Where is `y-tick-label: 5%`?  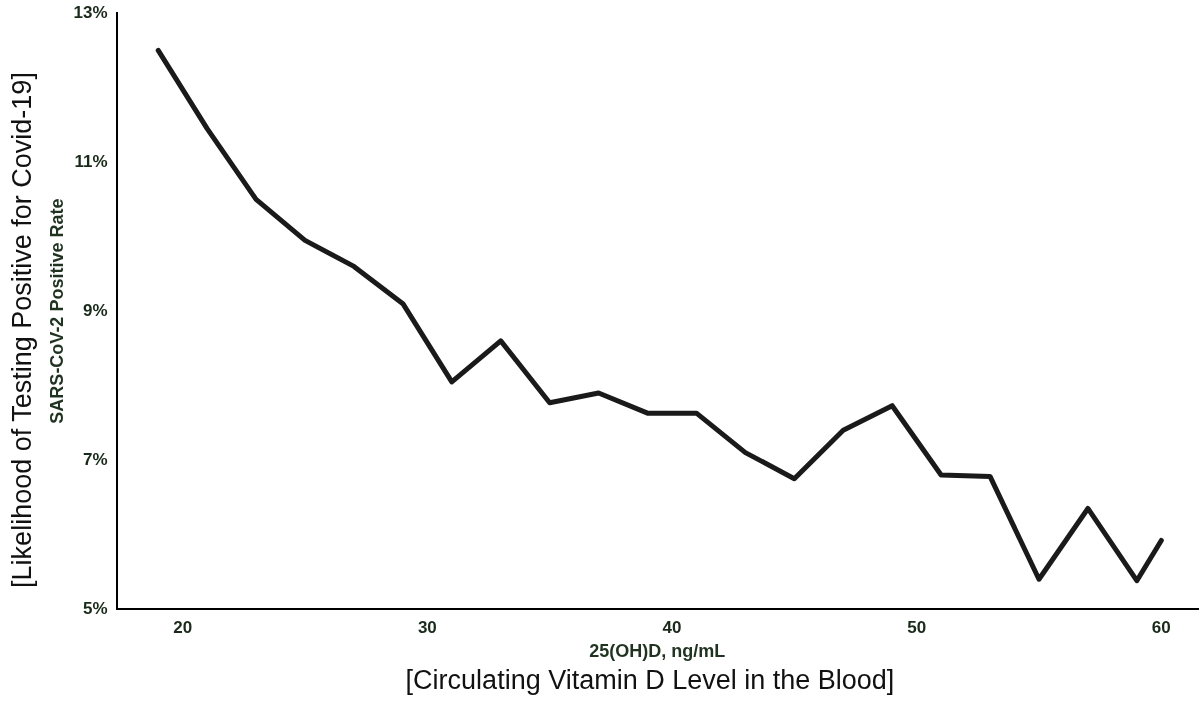
y-tick-label: 5% is located at coordinates (95, 608).